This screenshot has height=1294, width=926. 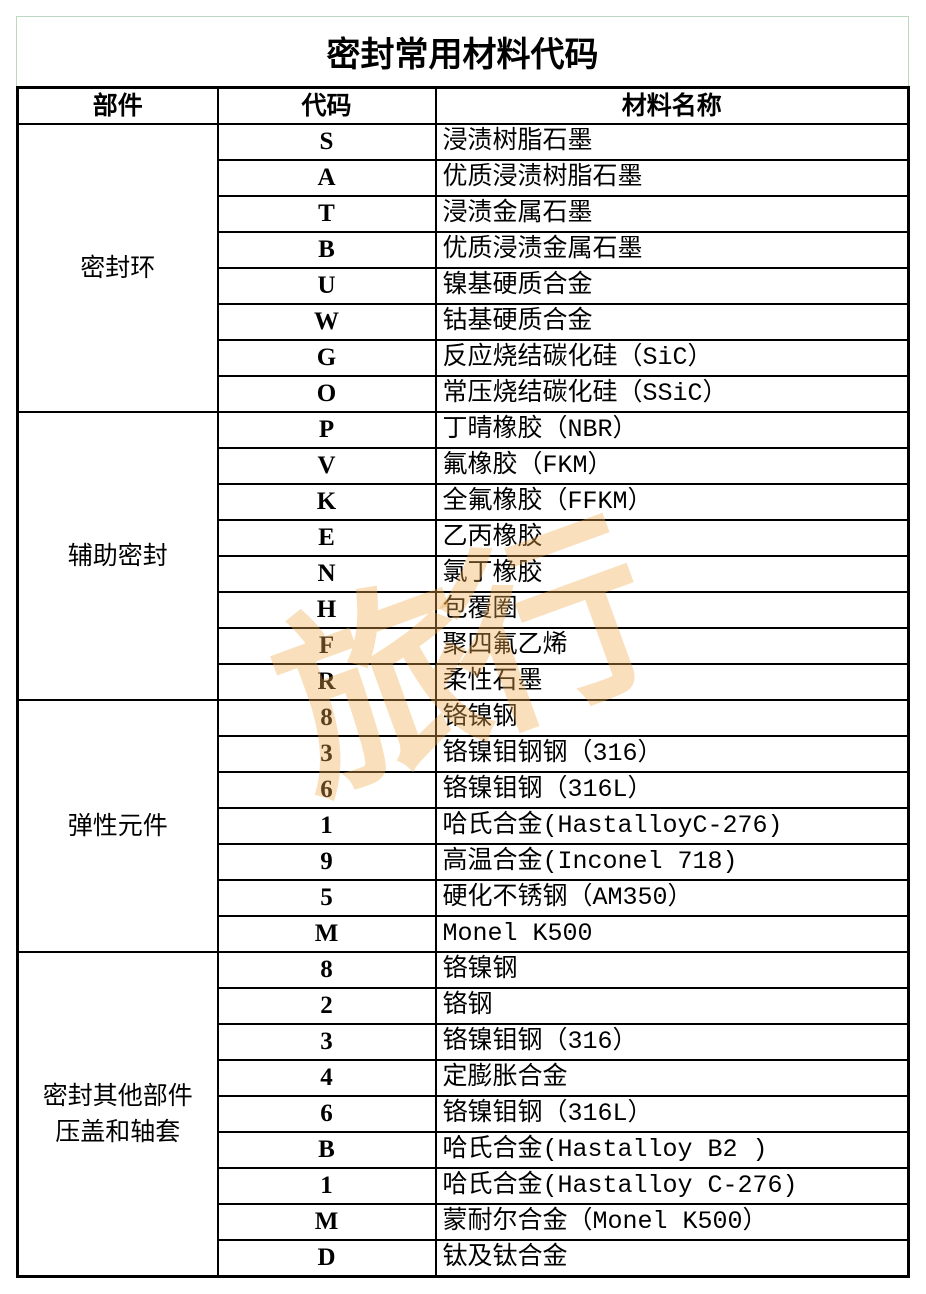 I want to click on material-name-cell: 浸渍金属石墨, so click(x=672, y=214).